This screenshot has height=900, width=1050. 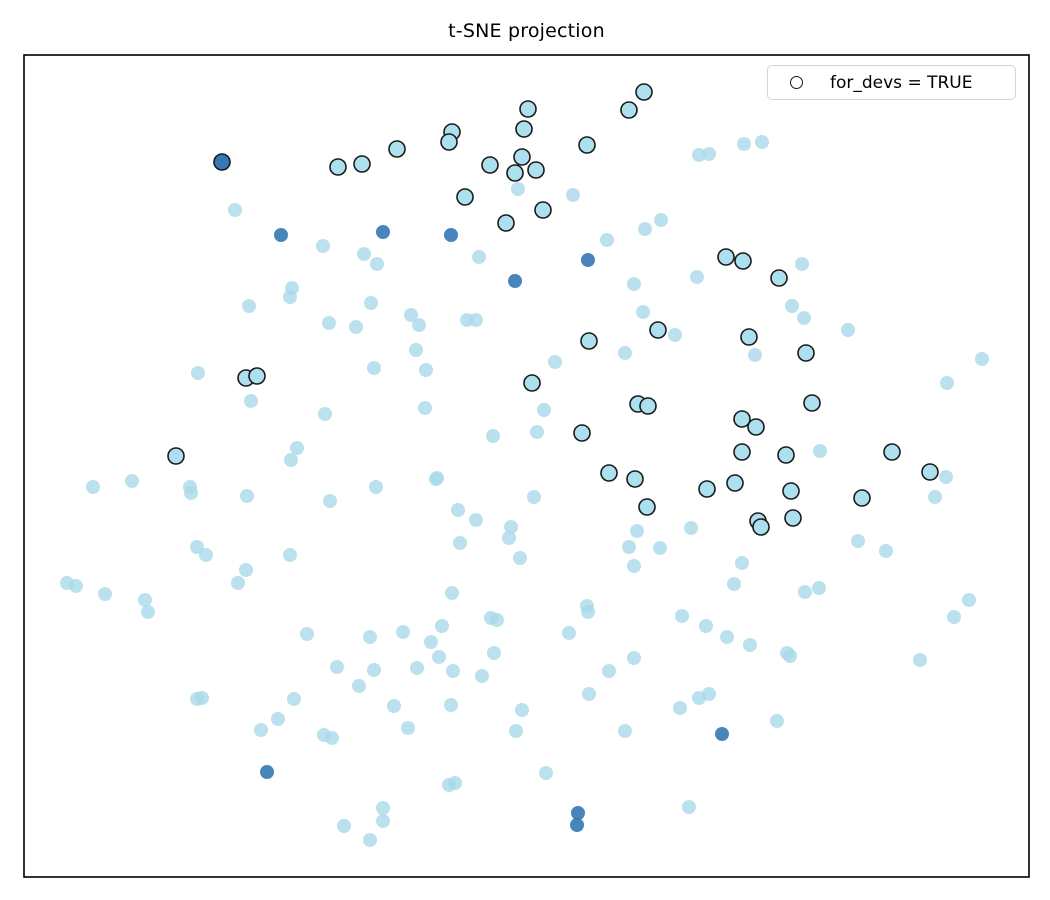 I want to click on point-for_devs_true_dark, so click(x=222, y=162).